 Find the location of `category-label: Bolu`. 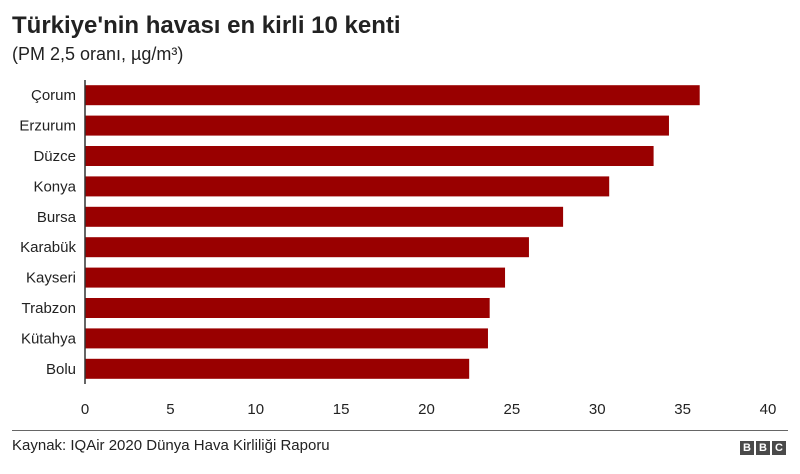

category-label: Bolu is located at coordinates (61, 369).